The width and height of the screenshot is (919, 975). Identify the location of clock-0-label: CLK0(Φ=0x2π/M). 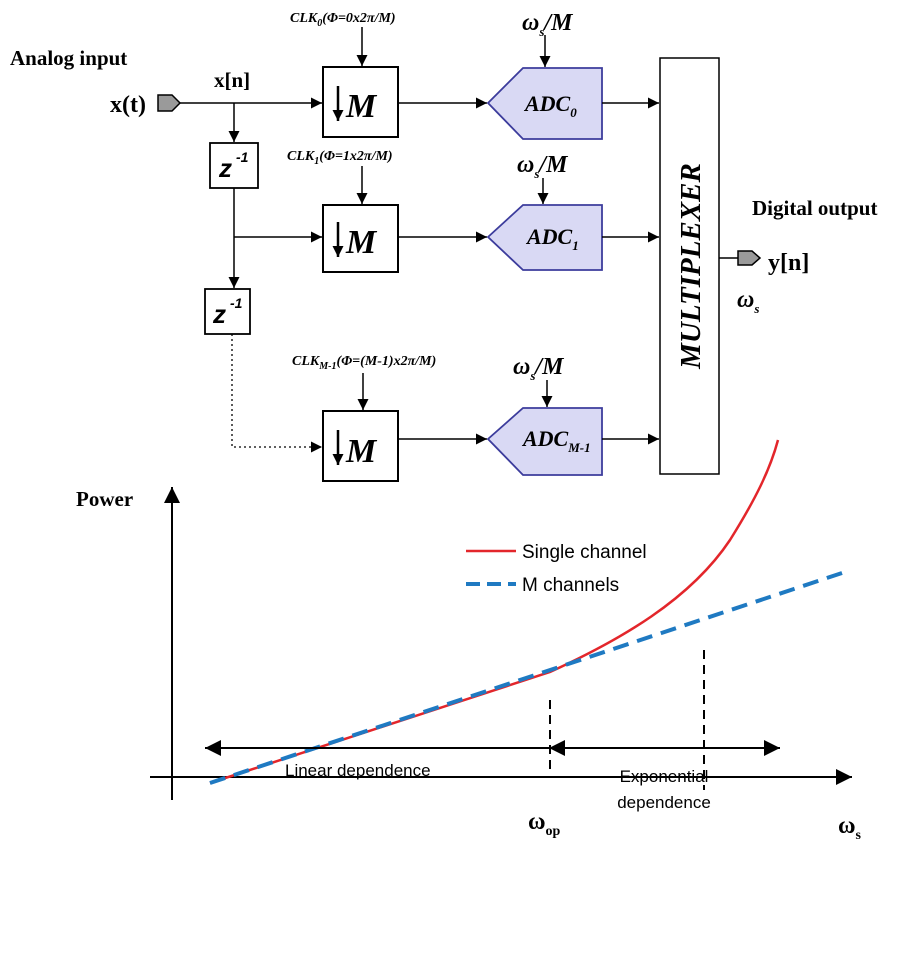
(343, 20).